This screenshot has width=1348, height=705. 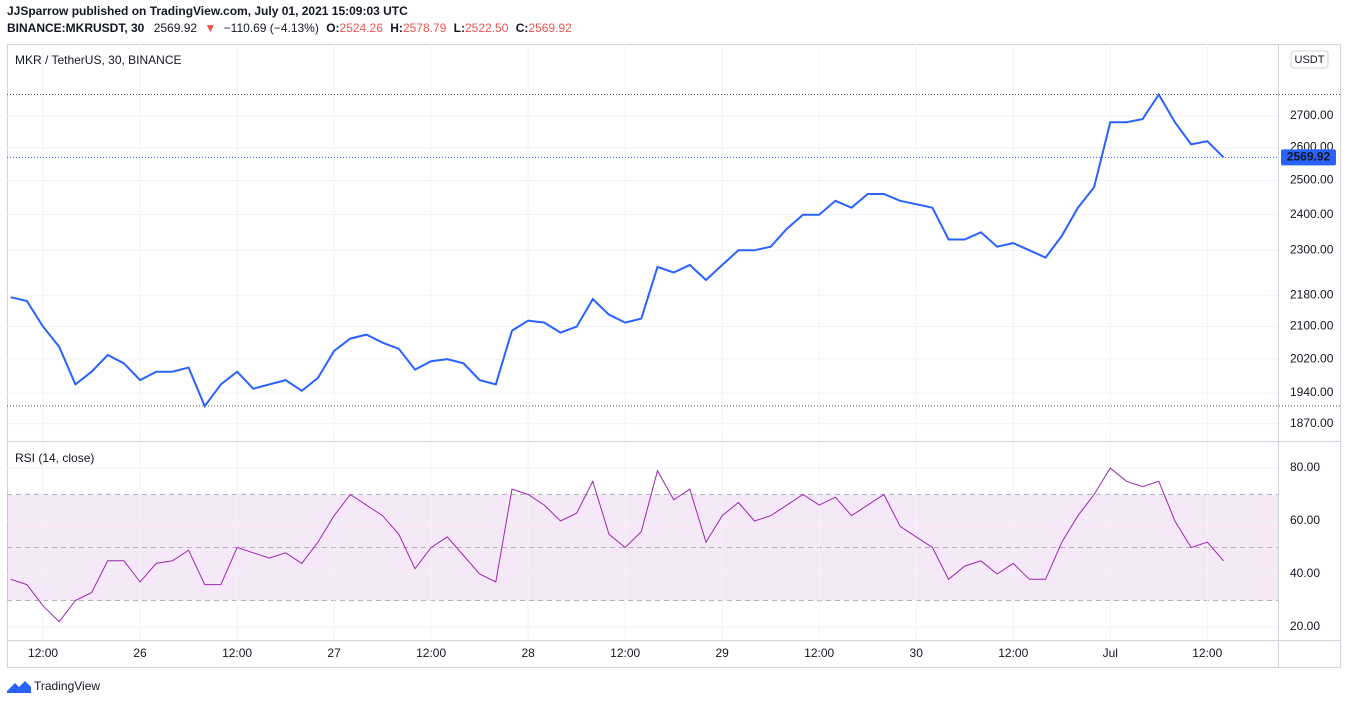 What do you see at coordinates (334, 653) in the screenshot?
I see `x-tick-label: 27` at bounding box center [334, 653].